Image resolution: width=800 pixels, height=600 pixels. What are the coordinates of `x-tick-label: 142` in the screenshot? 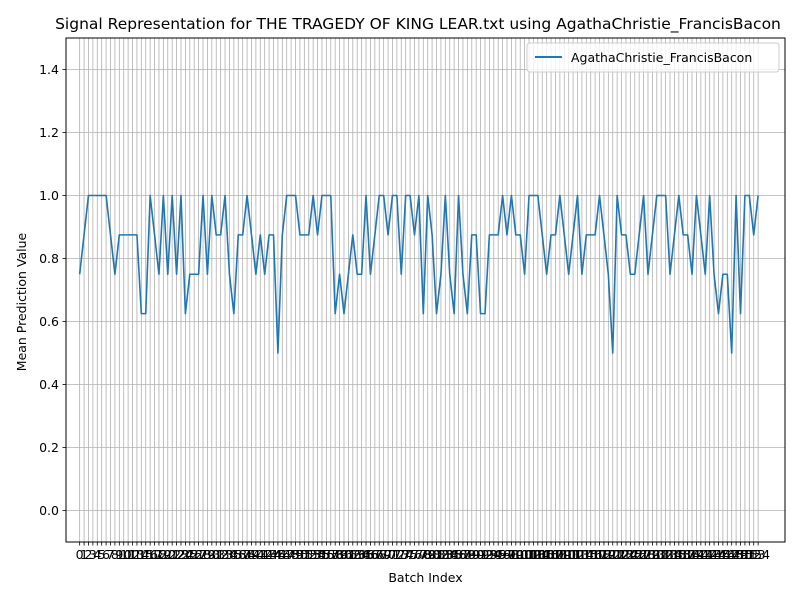 It's located at (705, 554).